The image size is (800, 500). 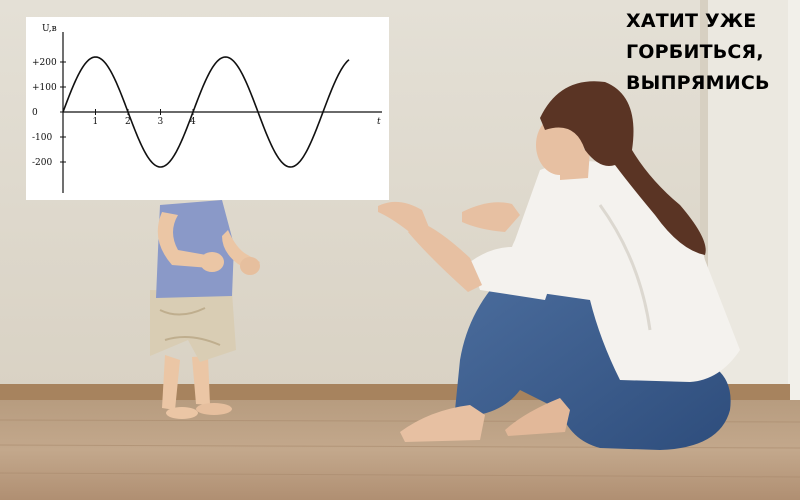 I want to click on toddler-shorts, so click(x=193, y=326).